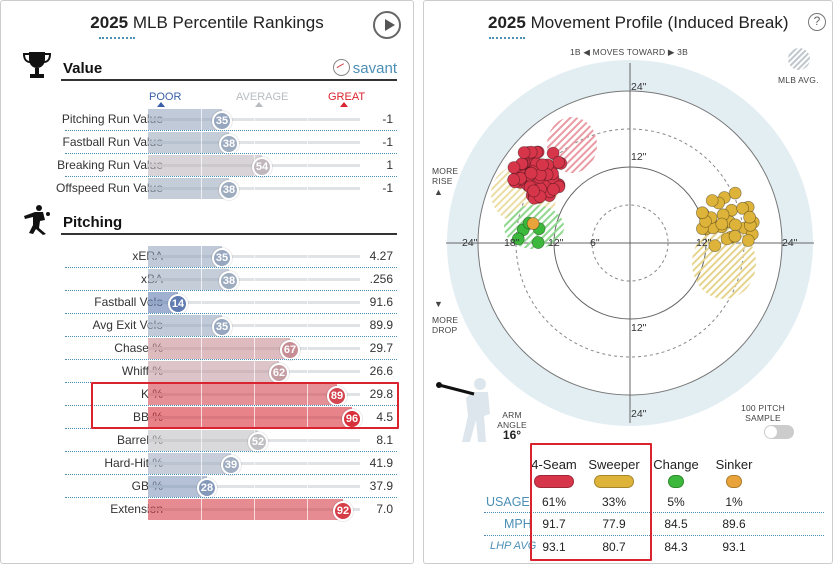  What do you see at coordinates (209, 509) in the screenshot?
I see `metric-row: Extension 92 7.0` at bounding box center [209, 509].